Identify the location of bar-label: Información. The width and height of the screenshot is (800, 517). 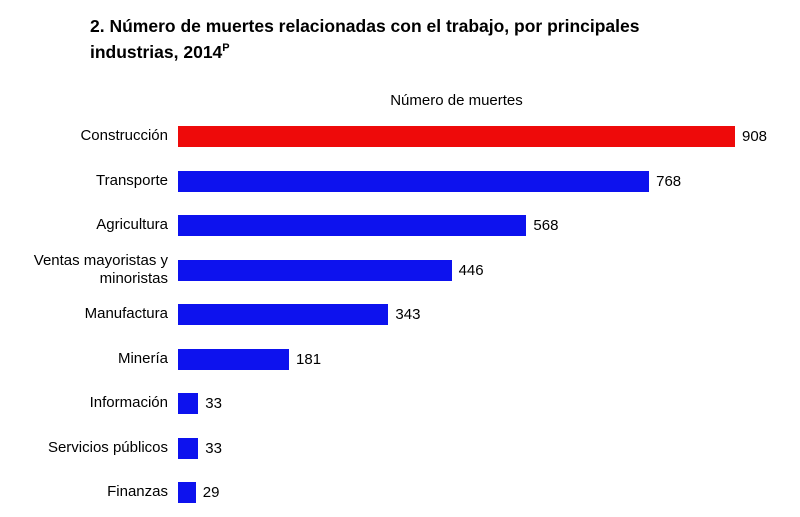
(128, 403).